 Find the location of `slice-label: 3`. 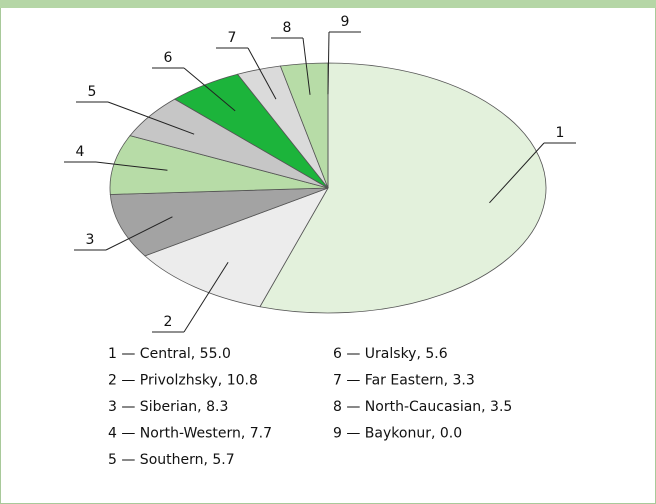

slice-label: 3 is located at coordinates (90, 240).